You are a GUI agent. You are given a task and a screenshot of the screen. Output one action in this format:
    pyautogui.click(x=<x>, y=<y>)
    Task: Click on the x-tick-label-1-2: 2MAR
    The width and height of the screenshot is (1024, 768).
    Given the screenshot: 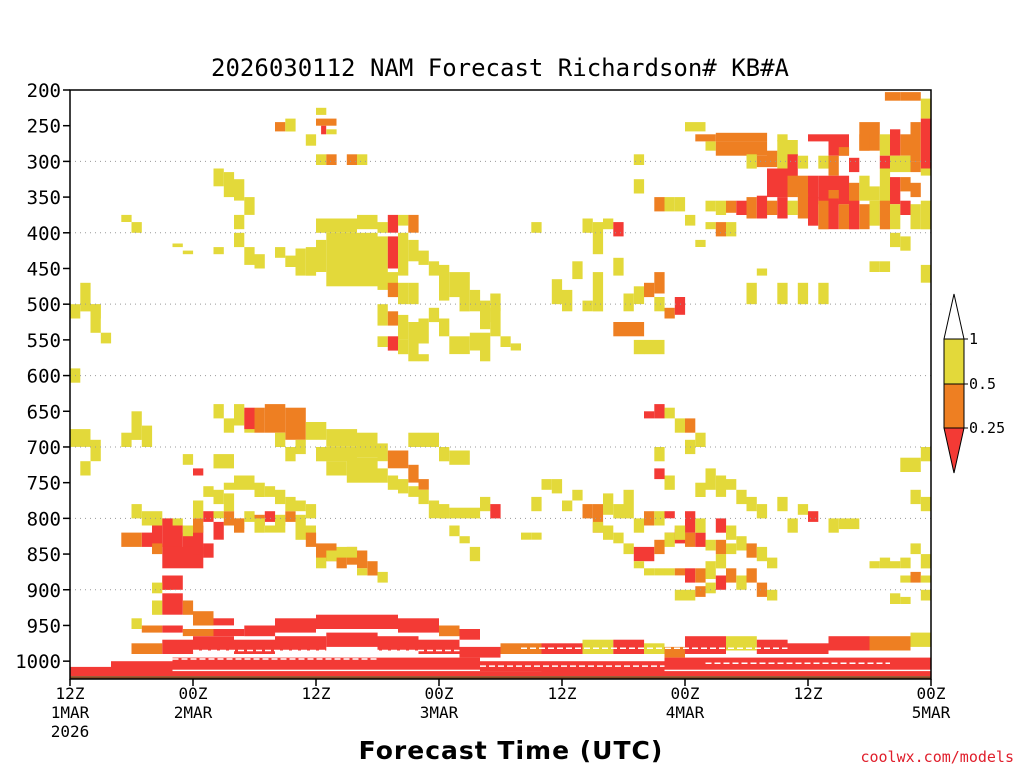 What is the action you would take?
    pyautogui.click(x=193, y=712)
    